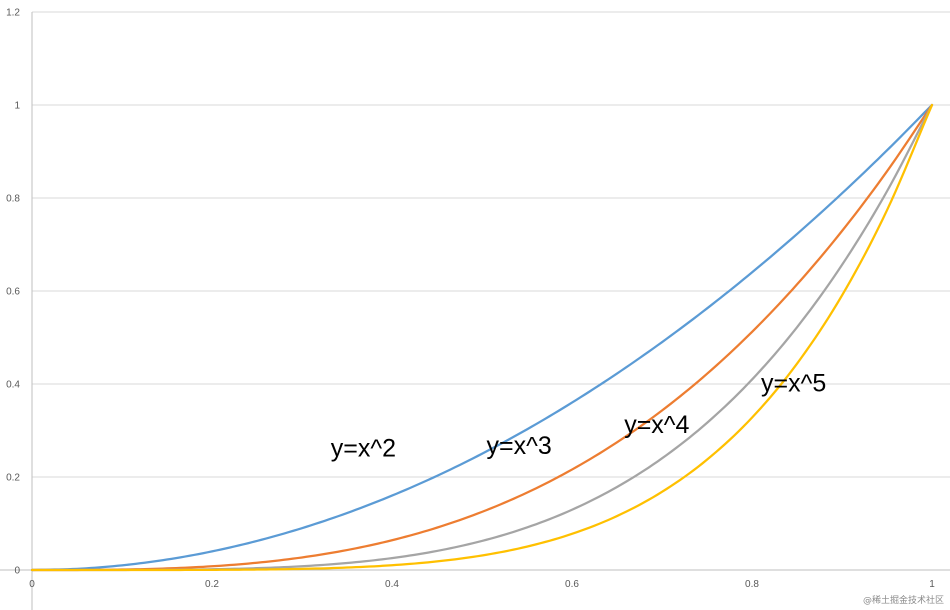 The width and height of the screenshot is (950, 610). What do you see at coordinates (363, 448) in the screenshot?
I see `annotation-label: y=x^2` at bounding box center [363, 448].